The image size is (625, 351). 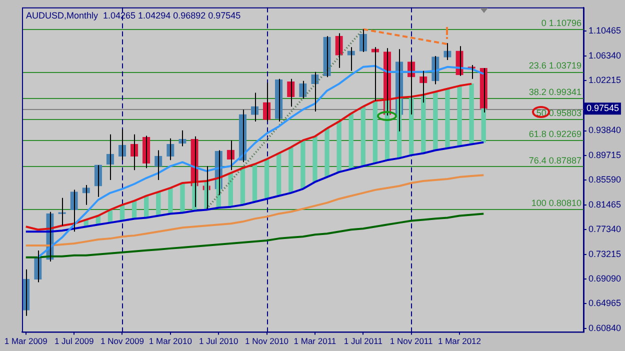 I want to click on y-tick-label: 0.93840, so click(x=605, y=130).